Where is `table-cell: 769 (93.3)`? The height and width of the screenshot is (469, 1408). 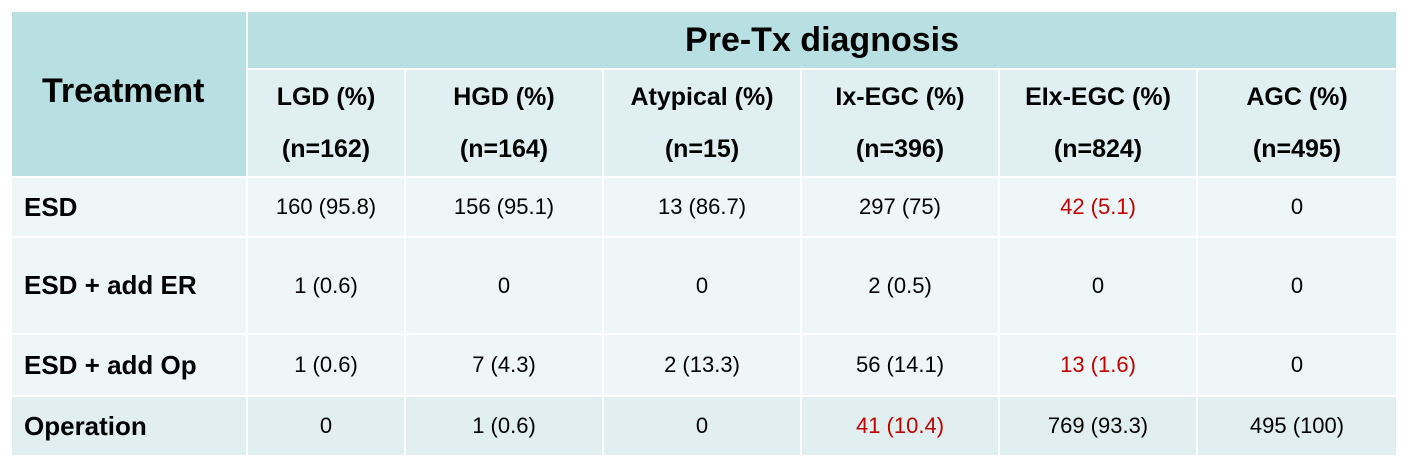 table-cell: 769 (93.3) is located at coordinates (1099, 427).